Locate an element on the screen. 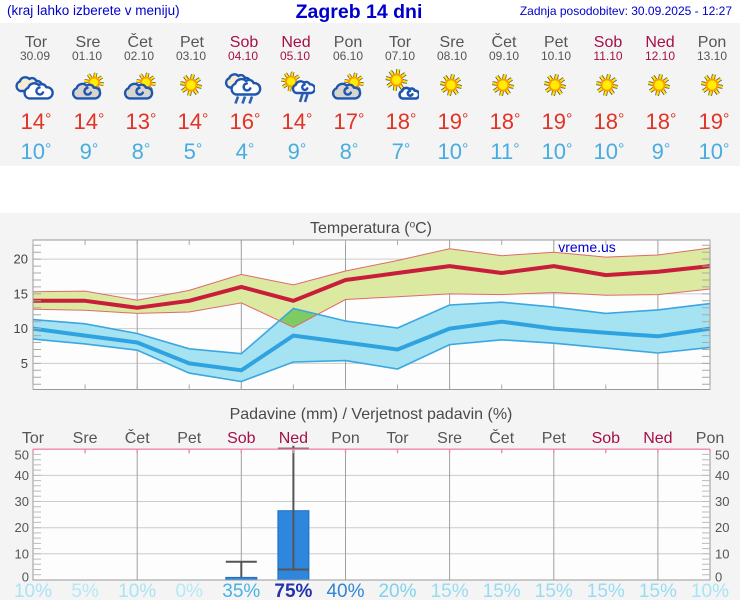 The width and height of the screenshot is (740, 600). svg-text: 75% is located at coordinates (293, 590).